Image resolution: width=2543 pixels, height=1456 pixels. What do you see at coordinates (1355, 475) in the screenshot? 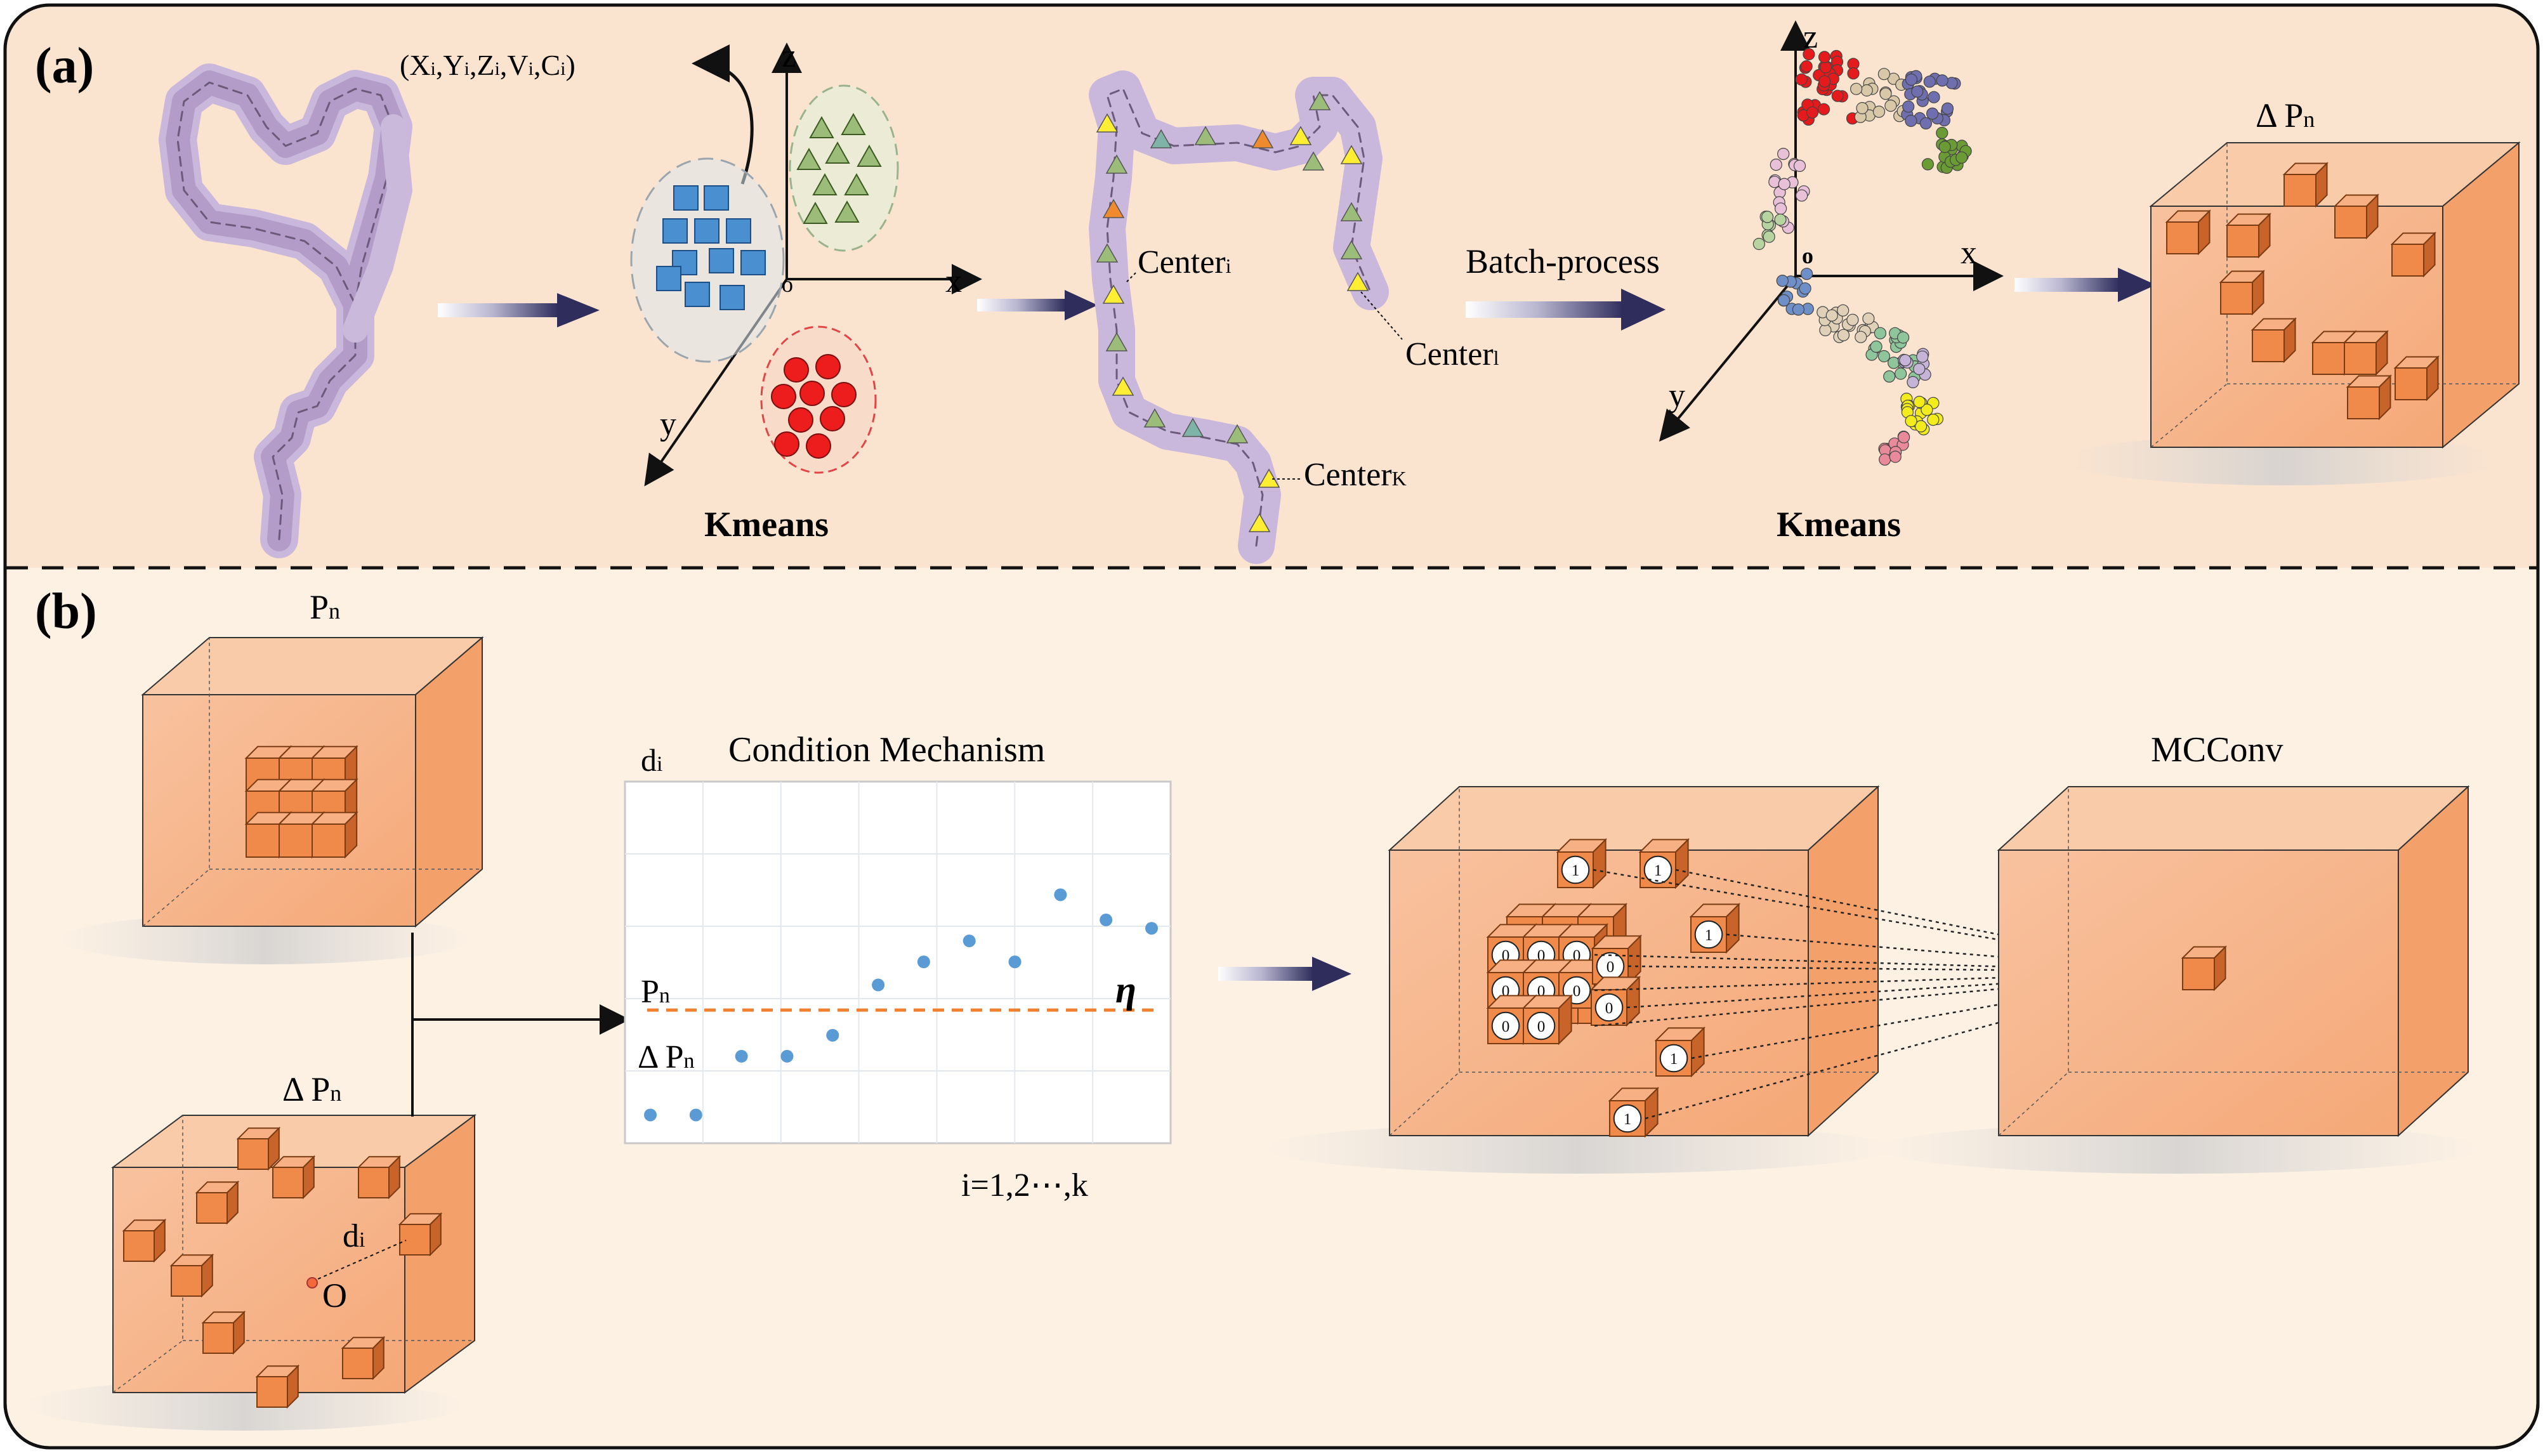
I see `center-k-label: CenterK` at bounding box center [1355, 475].